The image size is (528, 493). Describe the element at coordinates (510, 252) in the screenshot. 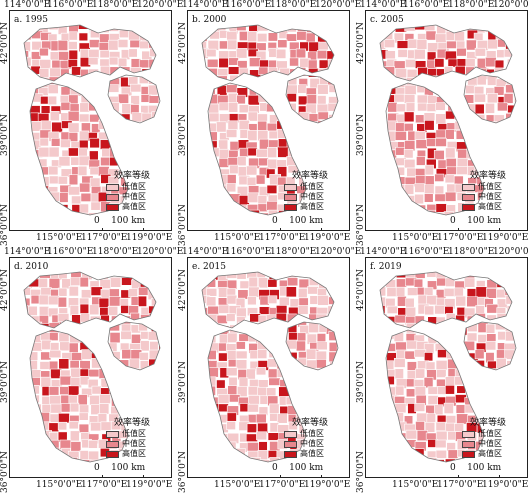

I see `longitude-top-label: 120°0'0"E` at that location.